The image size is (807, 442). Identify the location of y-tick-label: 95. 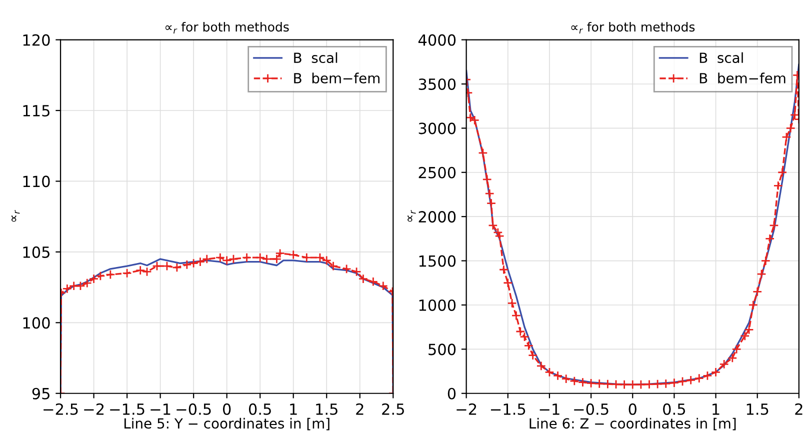
(41, 394).